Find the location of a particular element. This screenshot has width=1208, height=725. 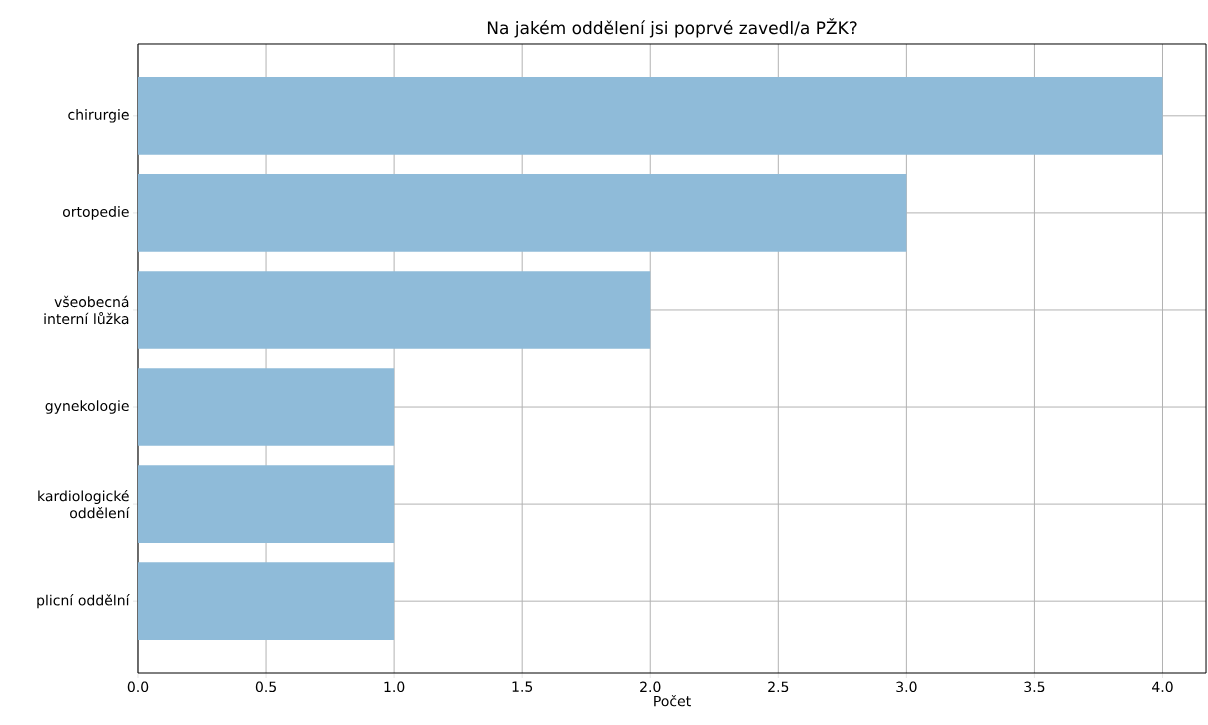

x-tick-label: 3.5 is located at coordinates (1034, 687).